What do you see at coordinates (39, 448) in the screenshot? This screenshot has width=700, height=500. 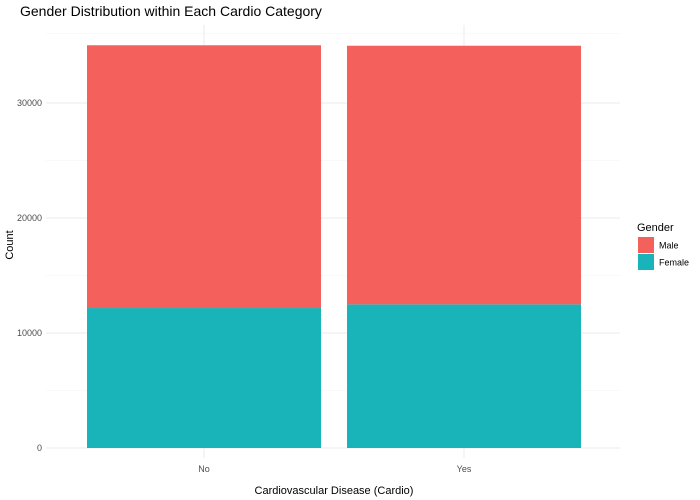 I see `y-tick-label: 0` at bounding box center [39, 448].